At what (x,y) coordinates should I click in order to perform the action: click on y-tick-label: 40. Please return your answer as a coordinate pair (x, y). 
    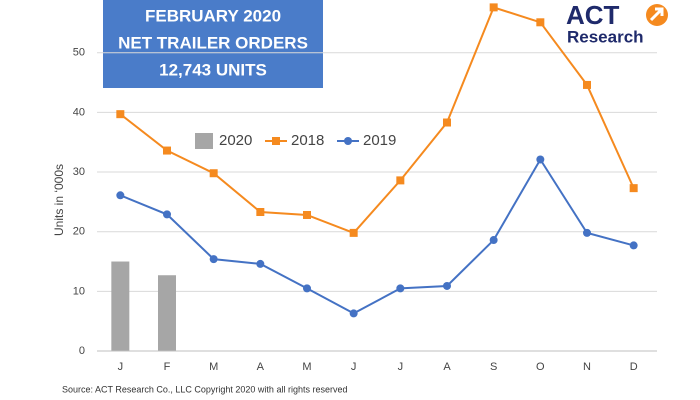
    Looking at the image, I should click on (79, 112).